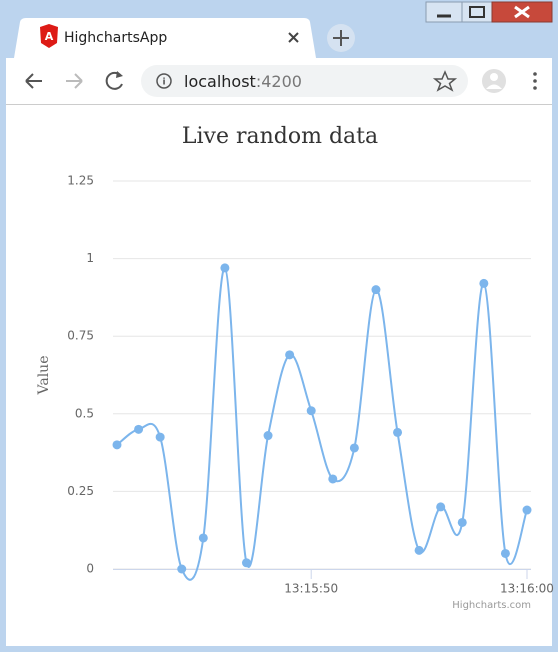 The image size is (558, 652). Describe the element at coordinates (279, 81) in the screenshot. I see `url-port: :4200` at that location.